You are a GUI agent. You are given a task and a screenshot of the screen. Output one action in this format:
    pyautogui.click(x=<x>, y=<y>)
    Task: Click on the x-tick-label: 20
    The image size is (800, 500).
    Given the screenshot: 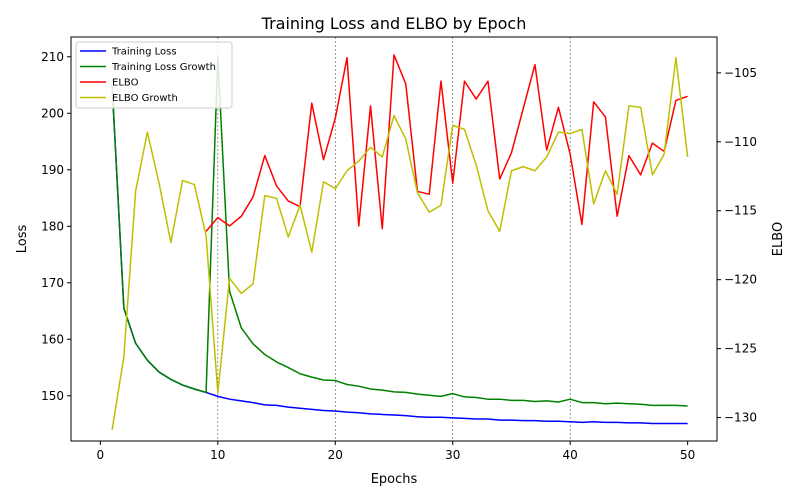 What is the action you would take?
    pyautogui.click(x=335, y=455)
    